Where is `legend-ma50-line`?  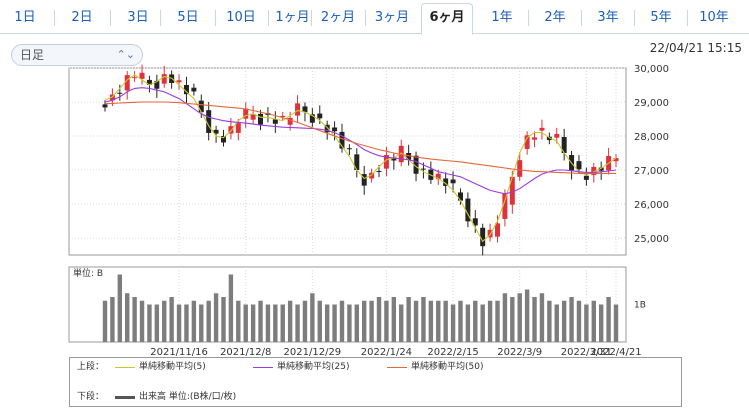 legend-ma50-line is located at coordinates (397, 367).